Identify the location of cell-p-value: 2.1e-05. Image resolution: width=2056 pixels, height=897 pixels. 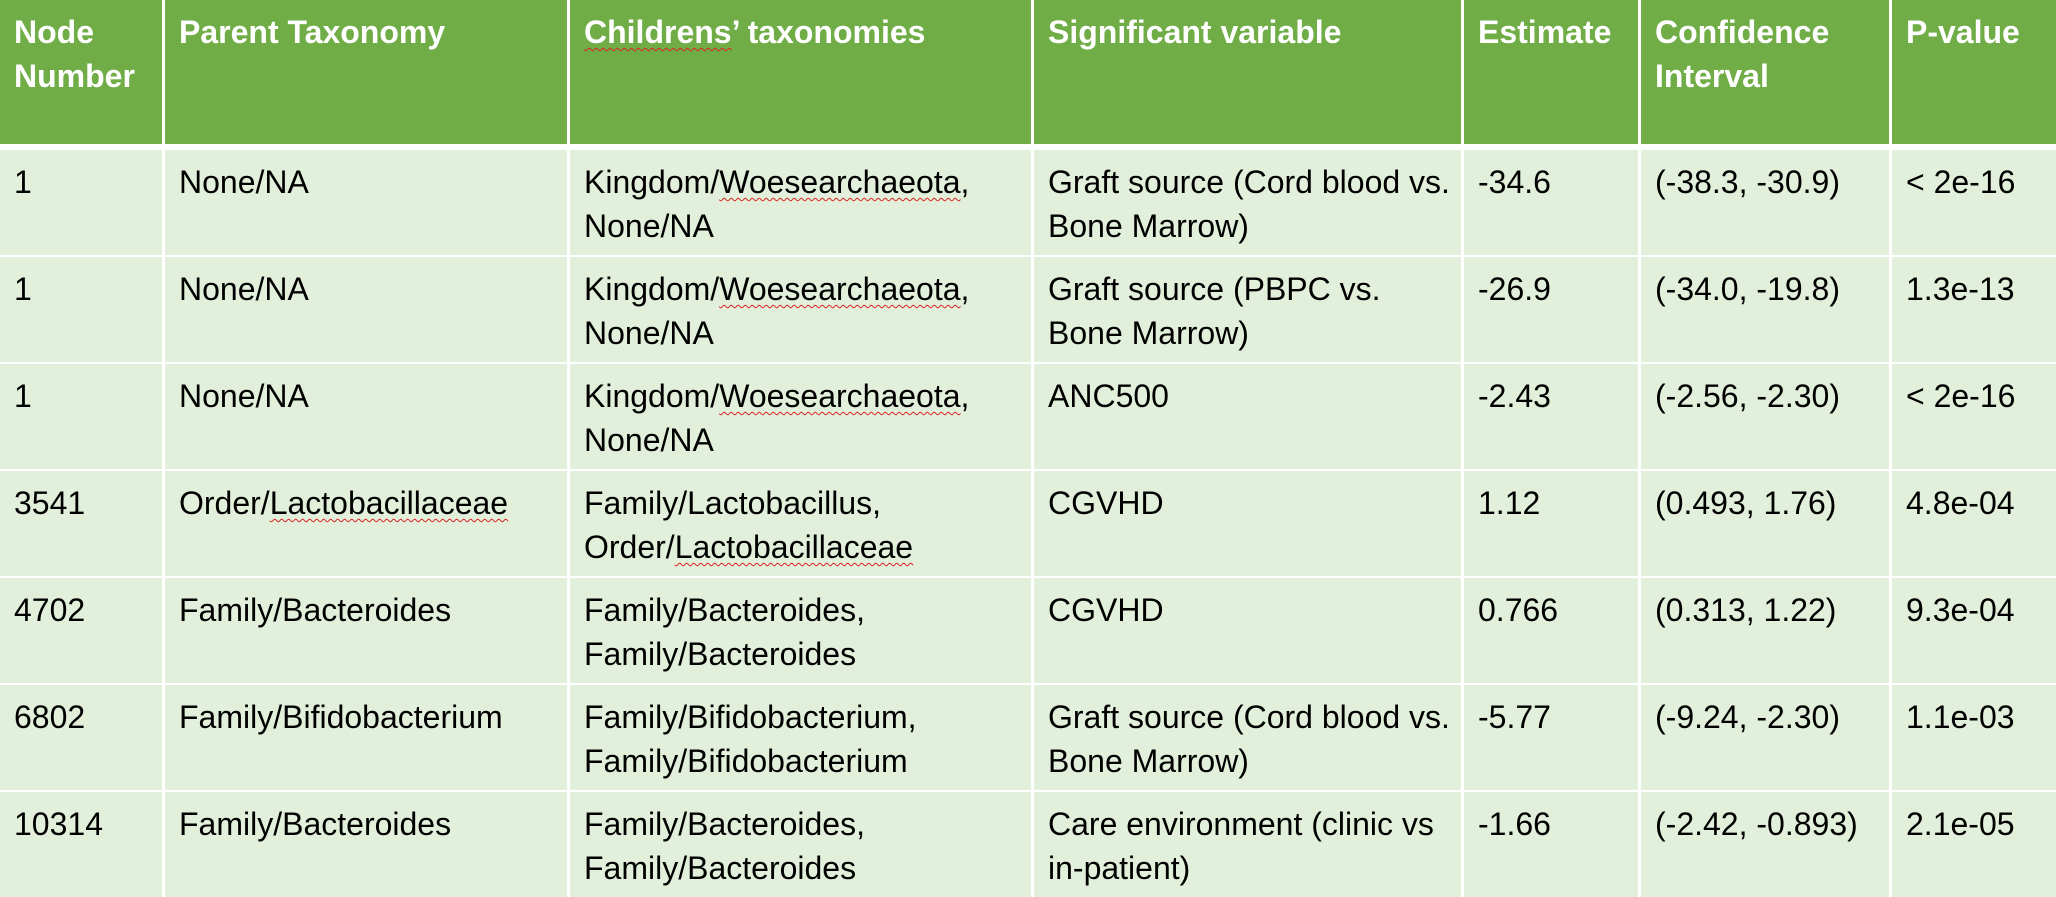
(1974, 844).